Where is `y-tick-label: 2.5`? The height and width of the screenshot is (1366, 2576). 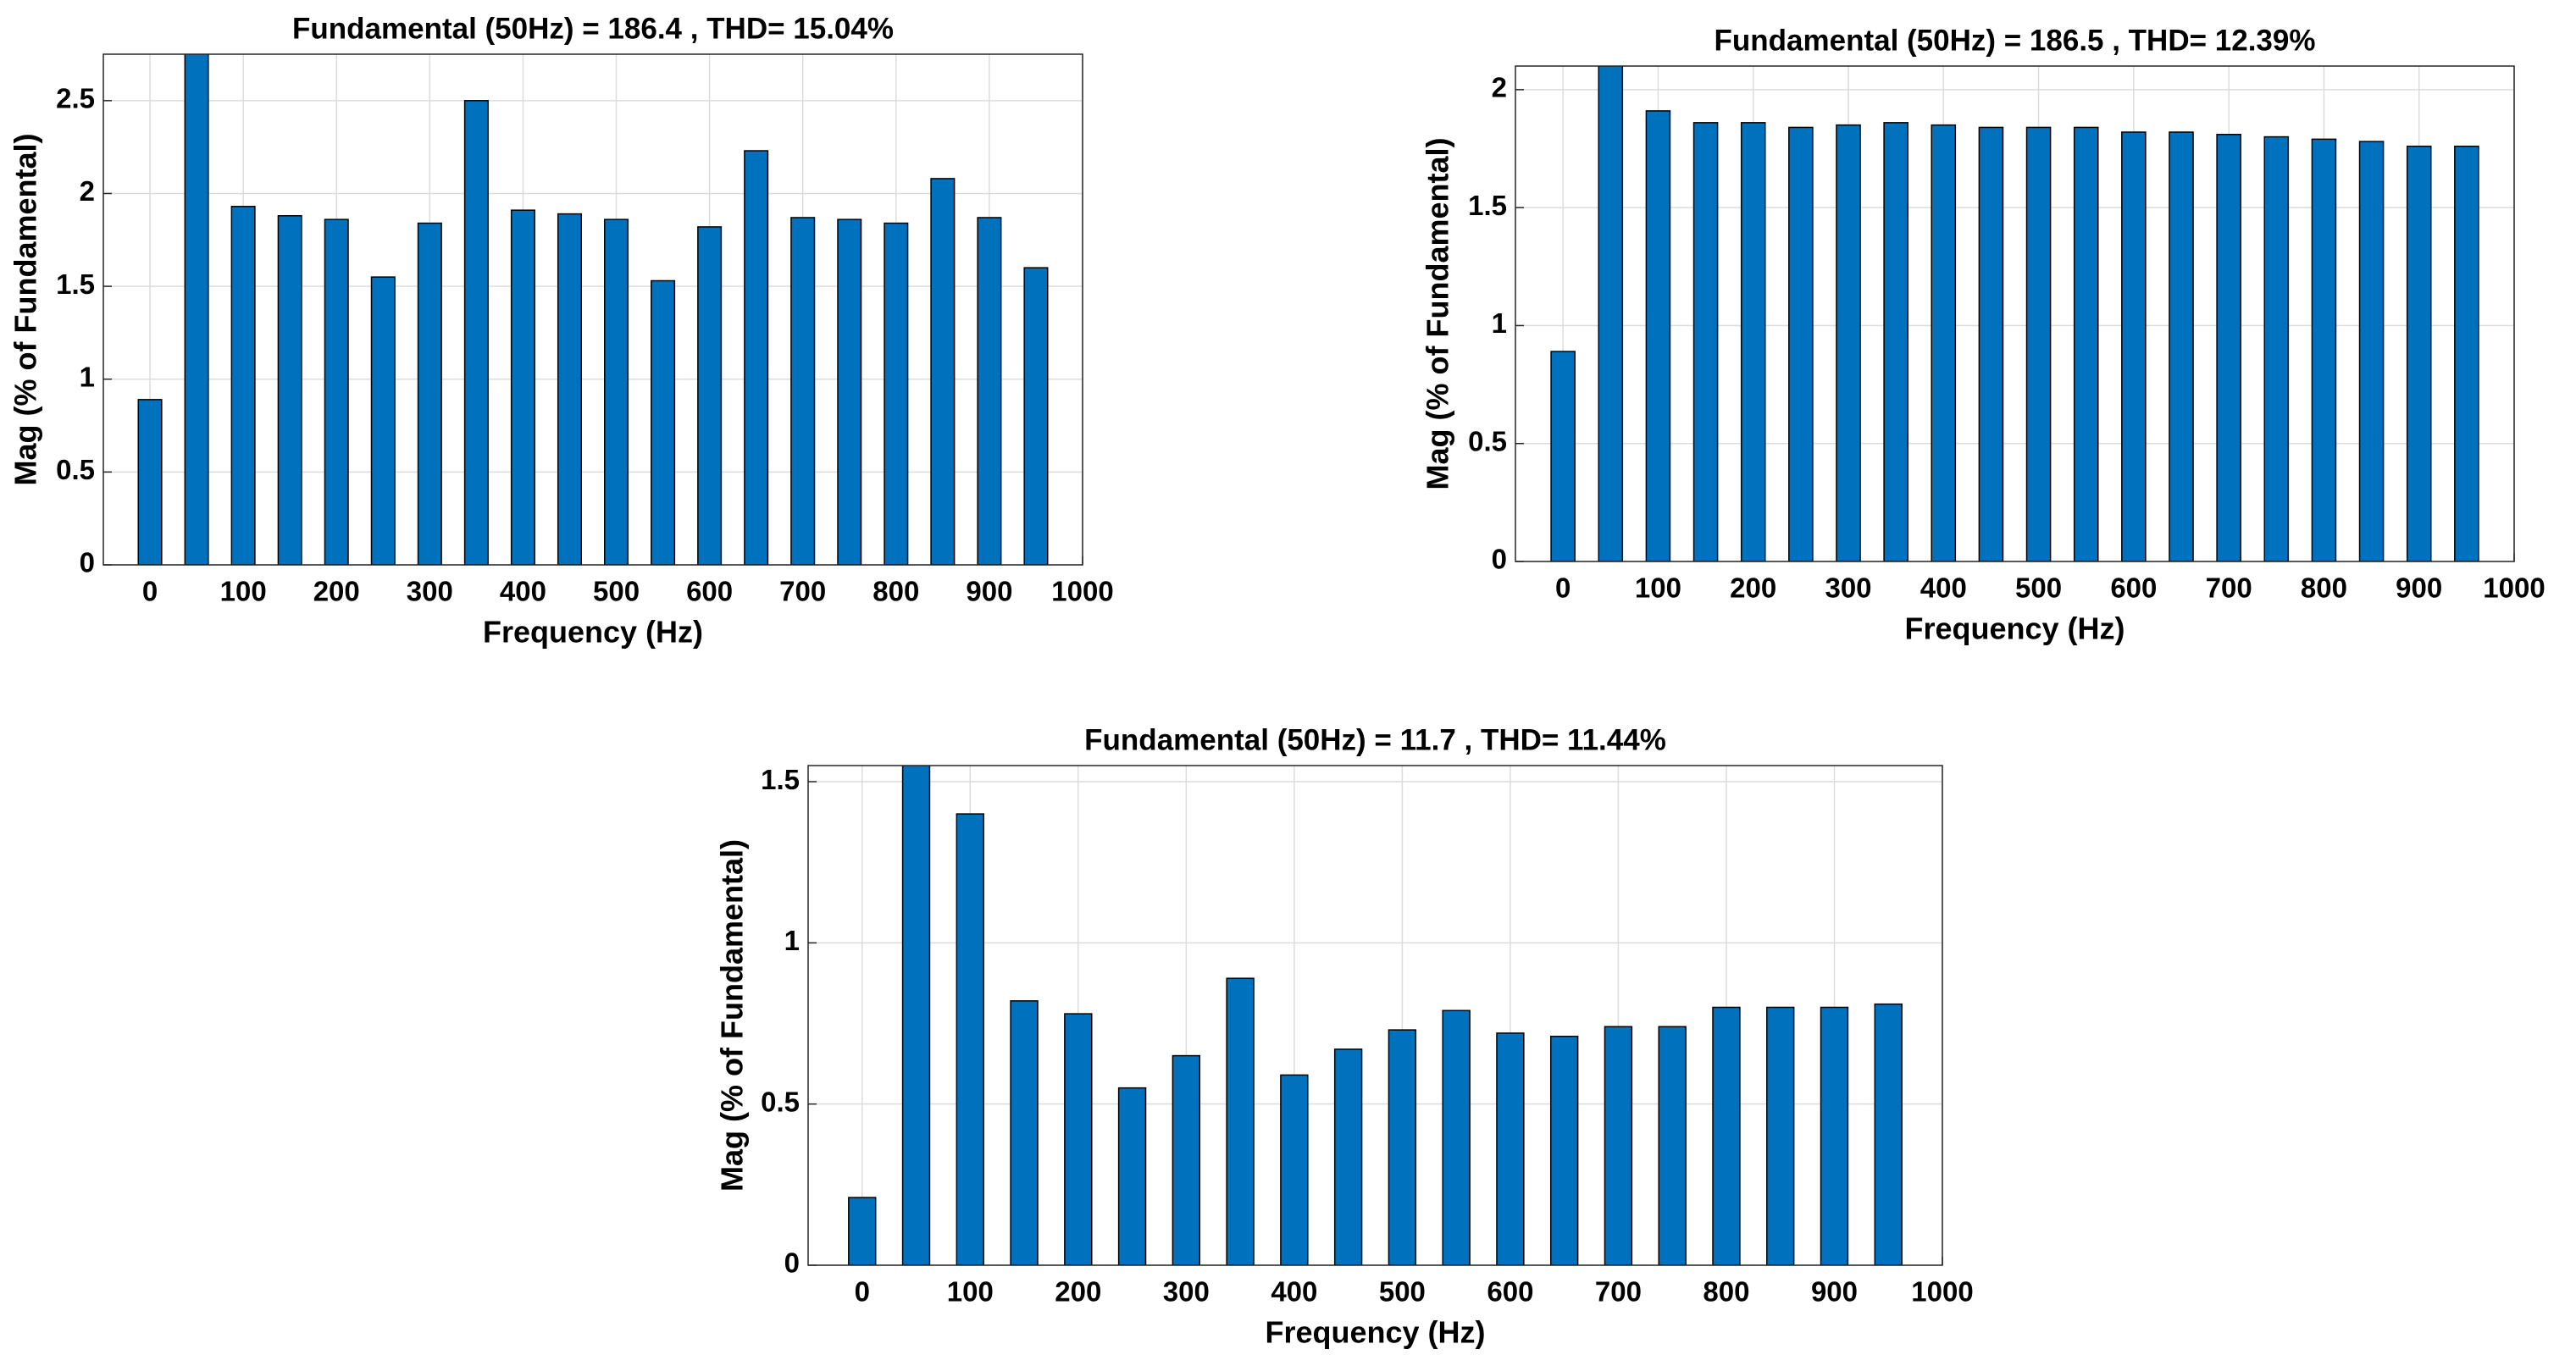
y-tick-label: 2.5 is located at coordinates (75, 98).